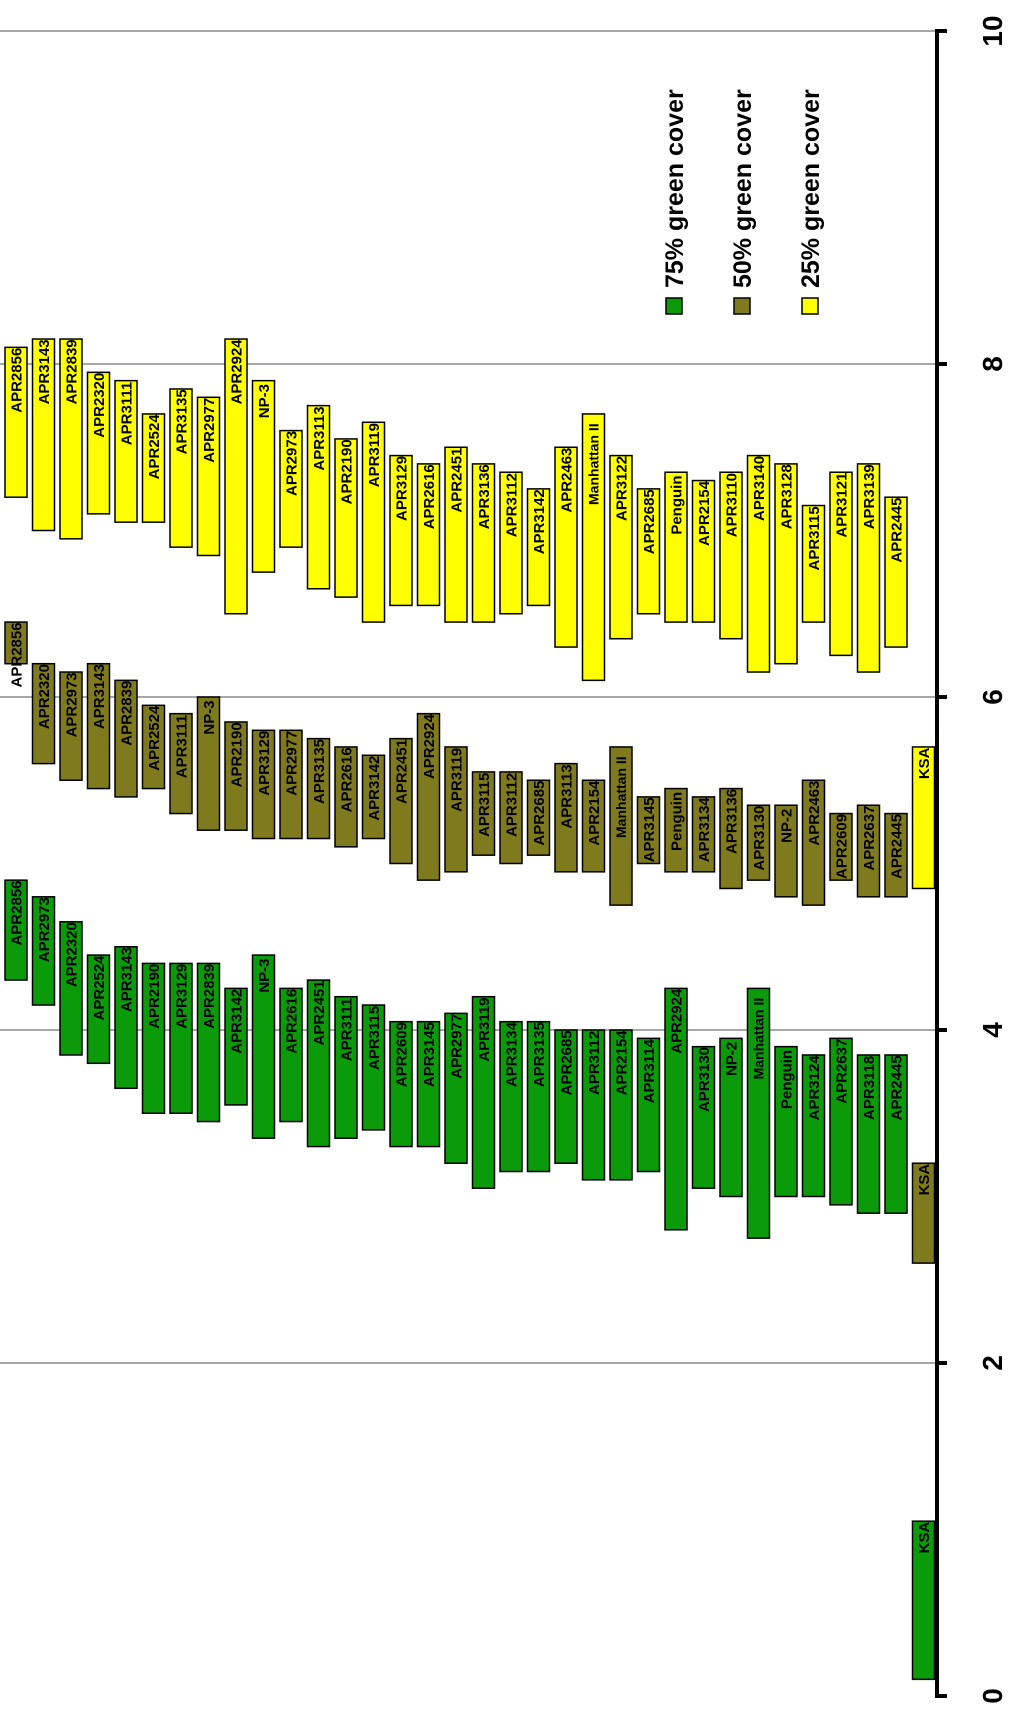 The image size is (1011, 1711). Describe the element at coordinates (319, 1012) in the screenshot. I see `bar-label: APR2451` at that location.